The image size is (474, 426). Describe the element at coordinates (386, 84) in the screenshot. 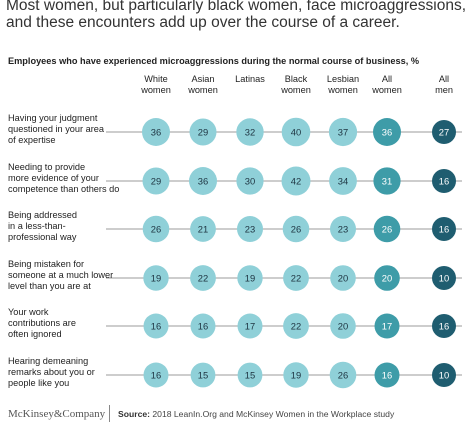

I see `column-header-5: All women` at that location.